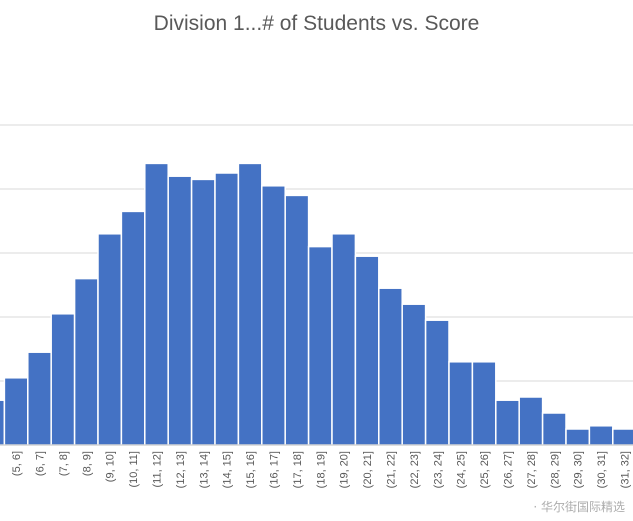  Describe the element at coordinates (602, 469) in the screenshot. I see `x-tick-label: (30, 31]` at that location.